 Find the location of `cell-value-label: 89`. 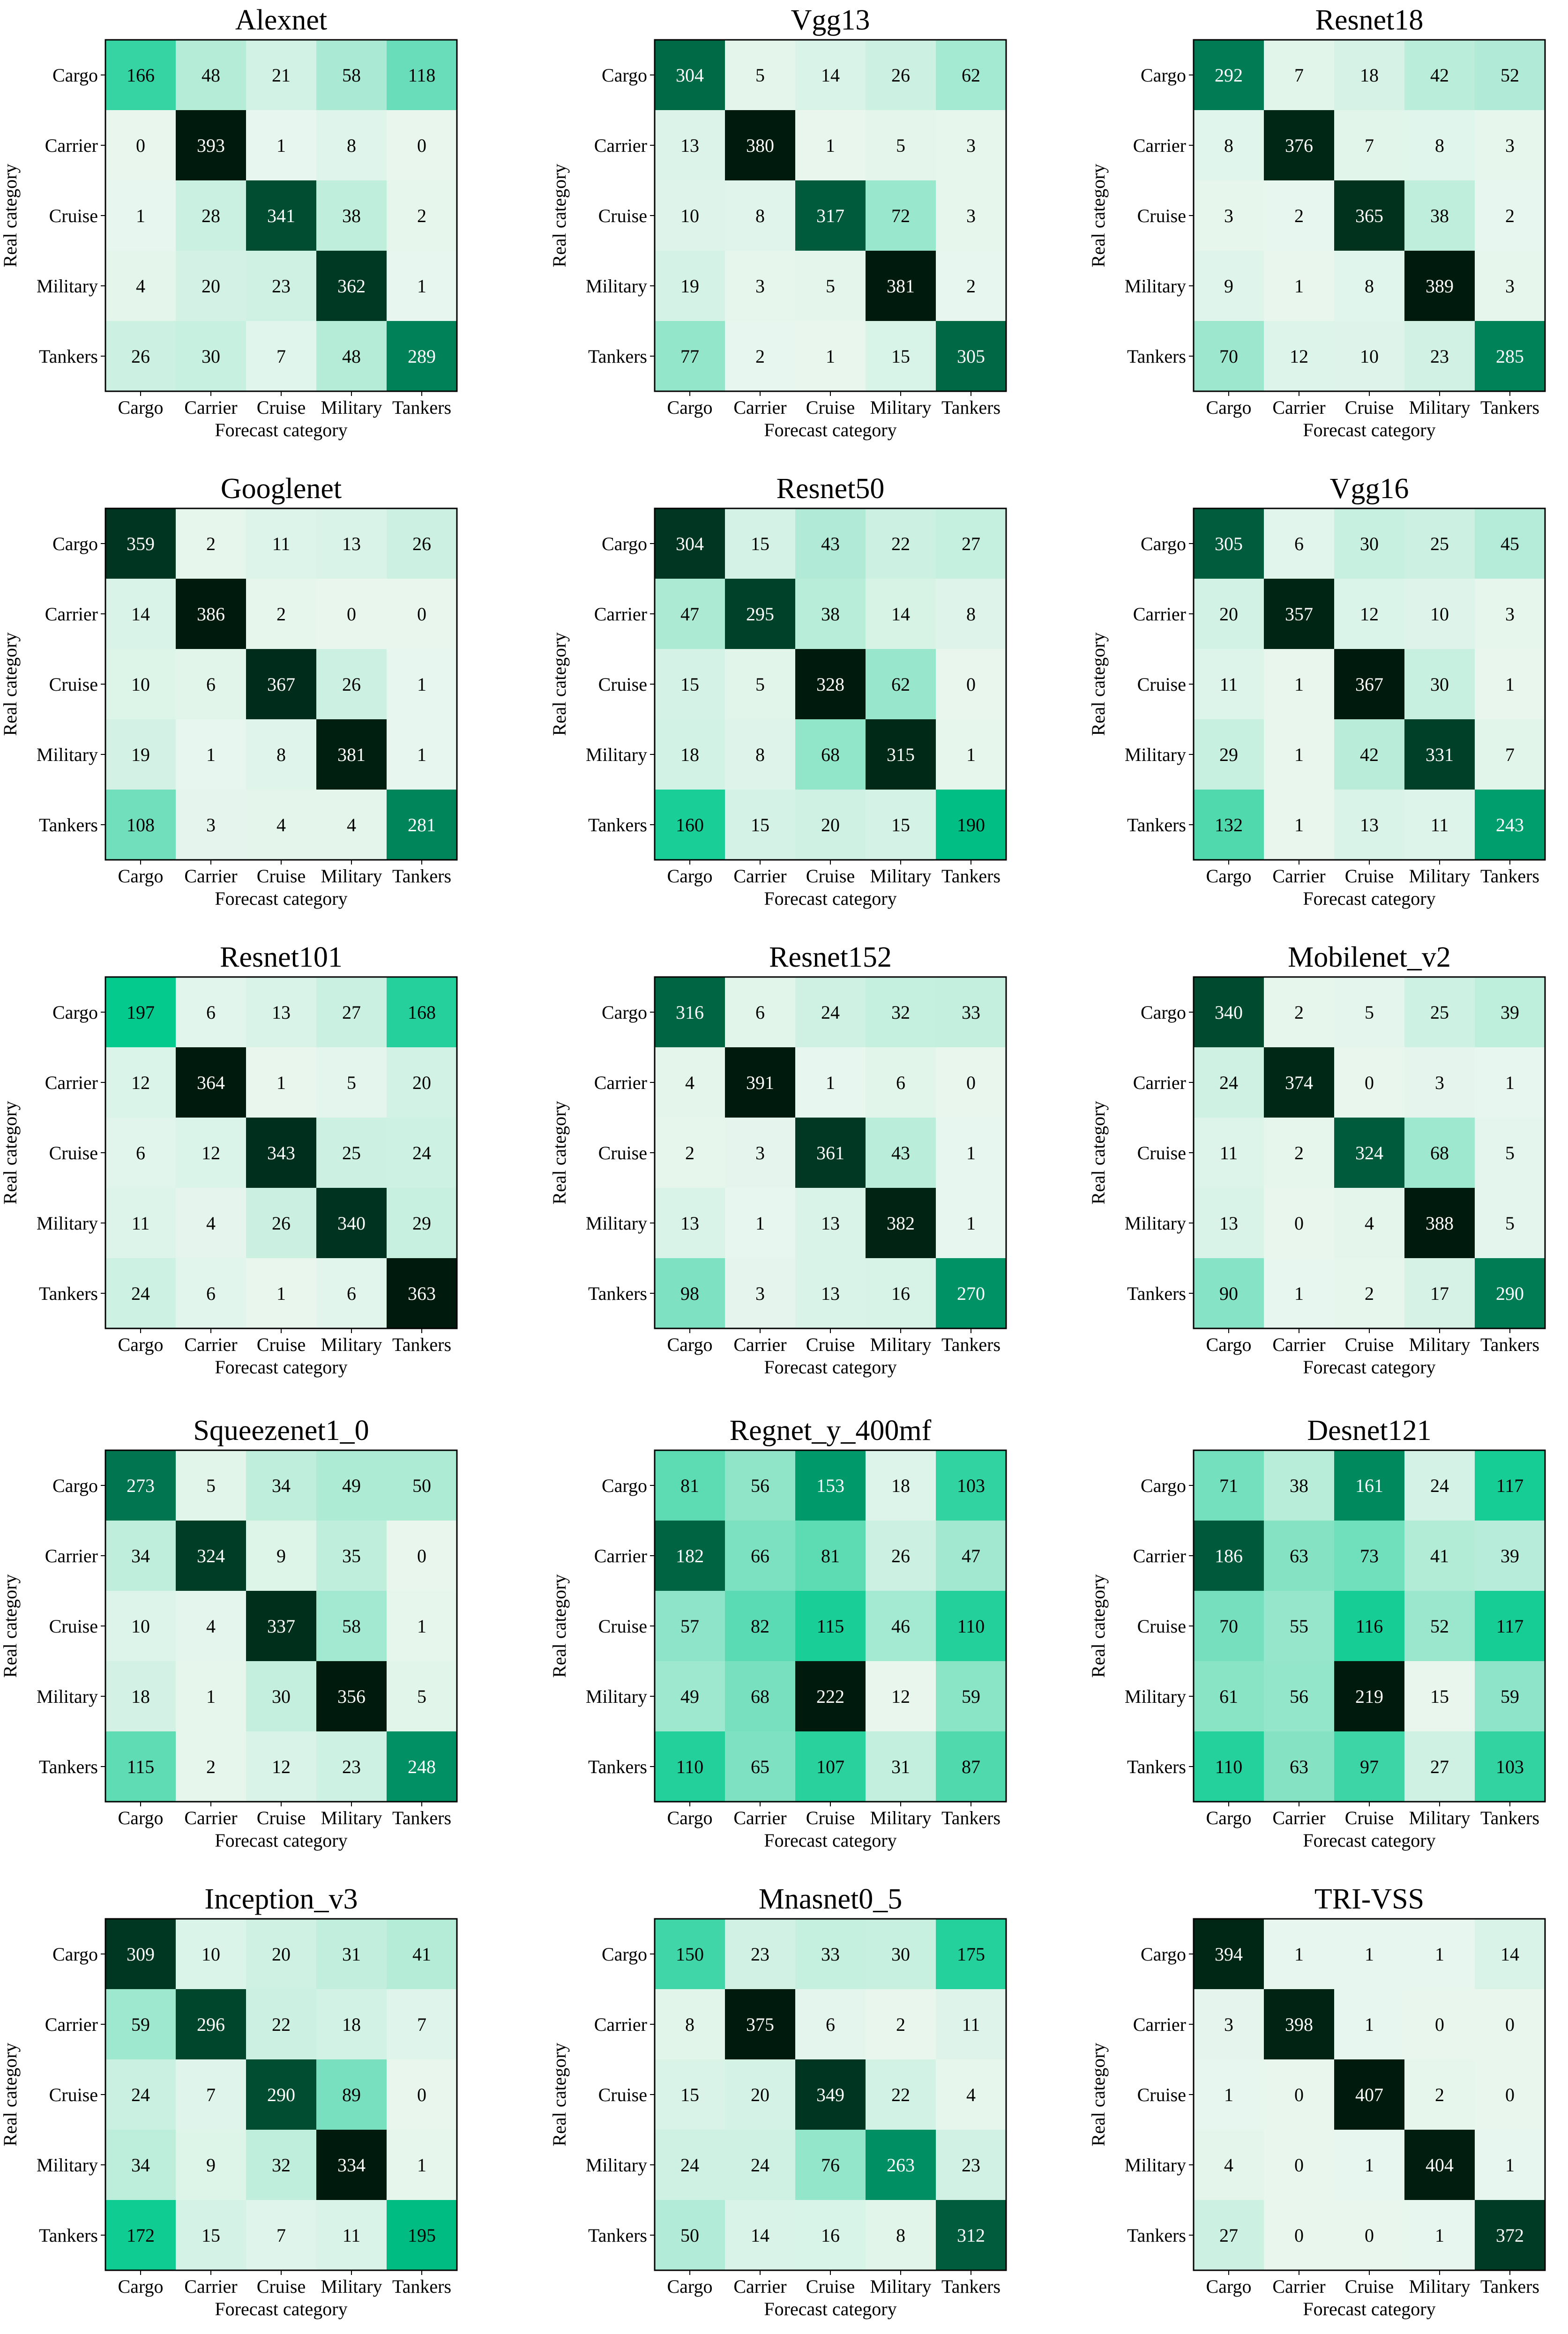

cell-value-label: 89 is located at coordinates (351, 2094).